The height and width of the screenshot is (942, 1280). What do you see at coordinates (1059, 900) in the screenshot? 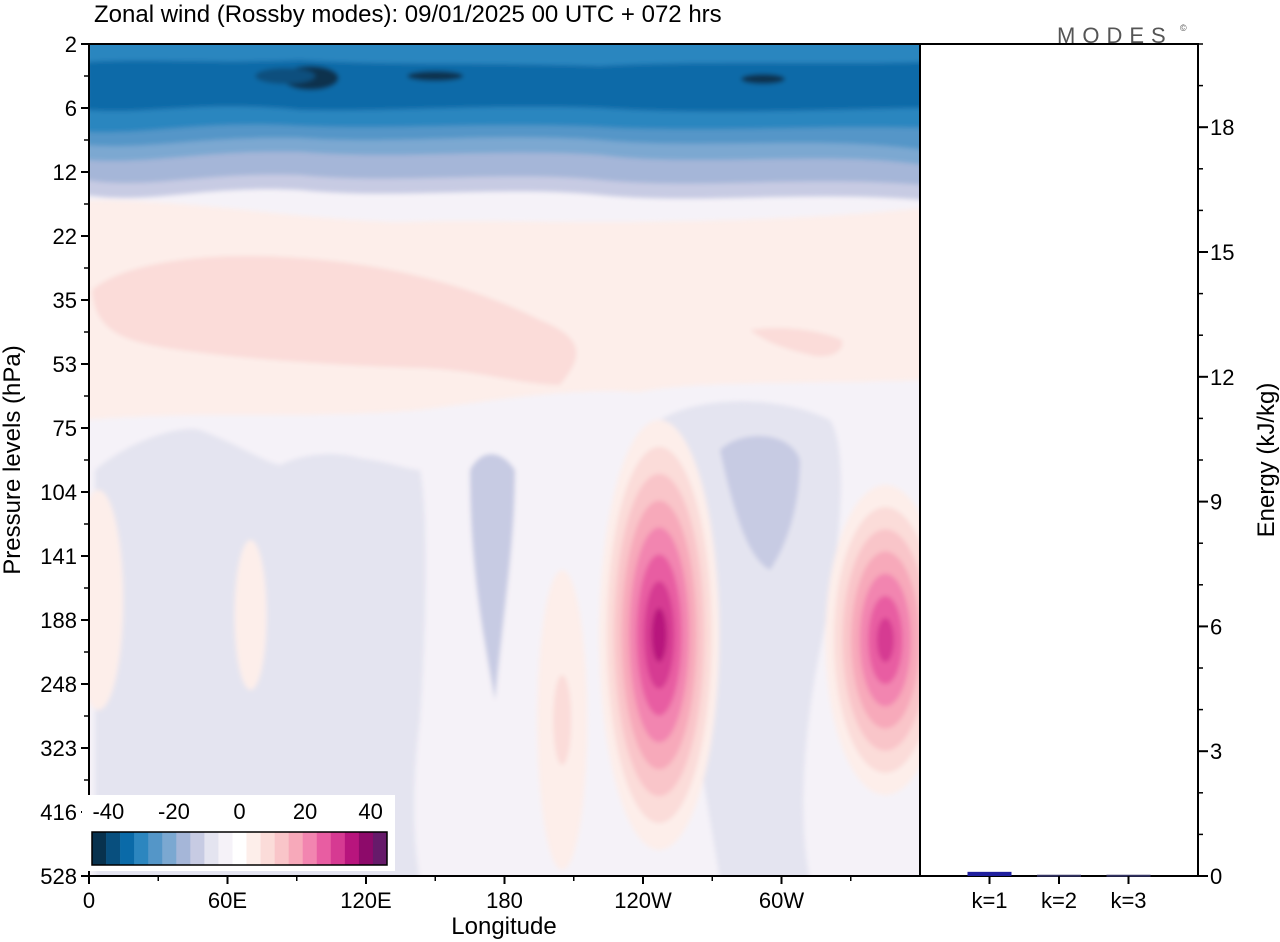
I see `energy-x-label: k=2` at bounding box center [1059, 900].